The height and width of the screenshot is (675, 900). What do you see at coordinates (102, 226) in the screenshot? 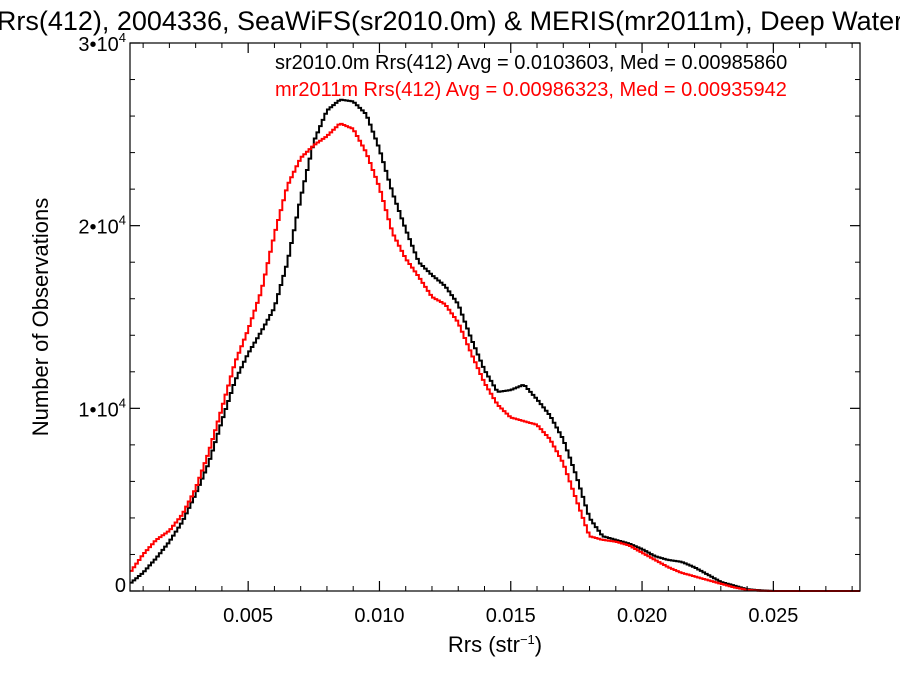
I see `y-tick-label: 2•104` at bounding box center [102, 226].